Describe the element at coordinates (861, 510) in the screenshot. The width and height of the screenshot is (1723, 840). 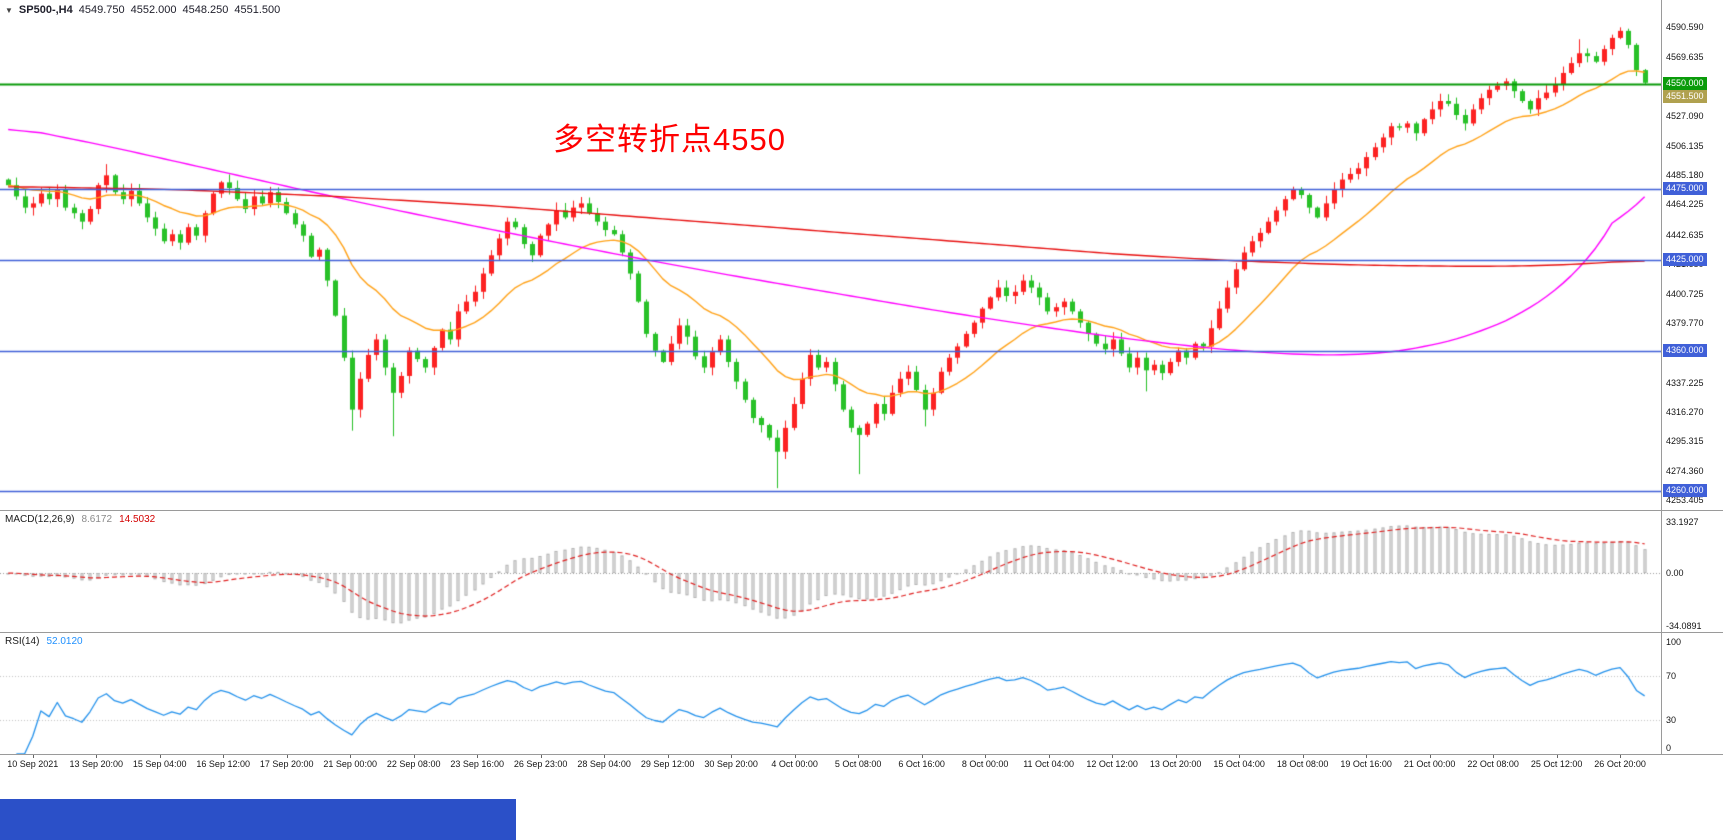
I see `panel-divider-main-macd` at that location.